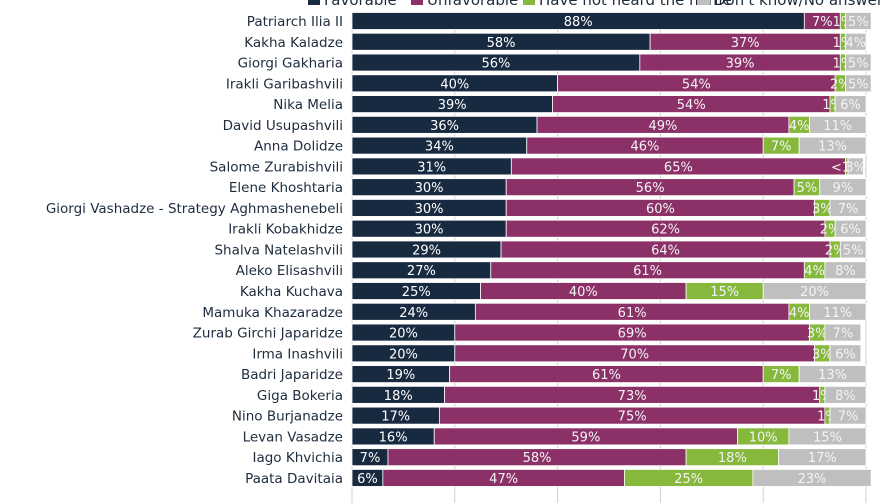 The width and height of the screenshot is (885, 503). What do you see at coordinates (429, 188) in the screenshot?
I see `data-label-favorable-elene-khoshtaria: 30%` at bounding box center [429, 188].